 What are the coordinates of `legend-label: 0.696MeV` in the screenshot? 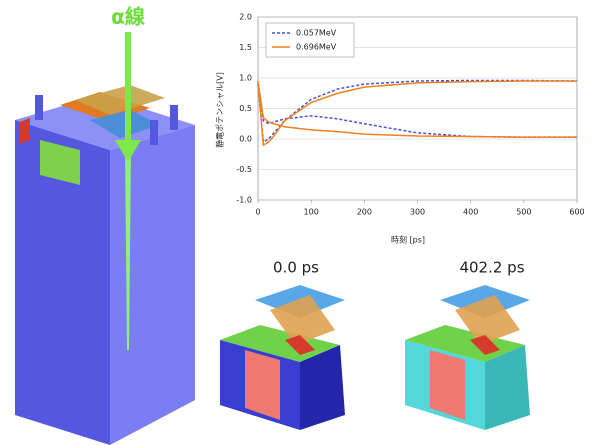 It's located at (316, 47).